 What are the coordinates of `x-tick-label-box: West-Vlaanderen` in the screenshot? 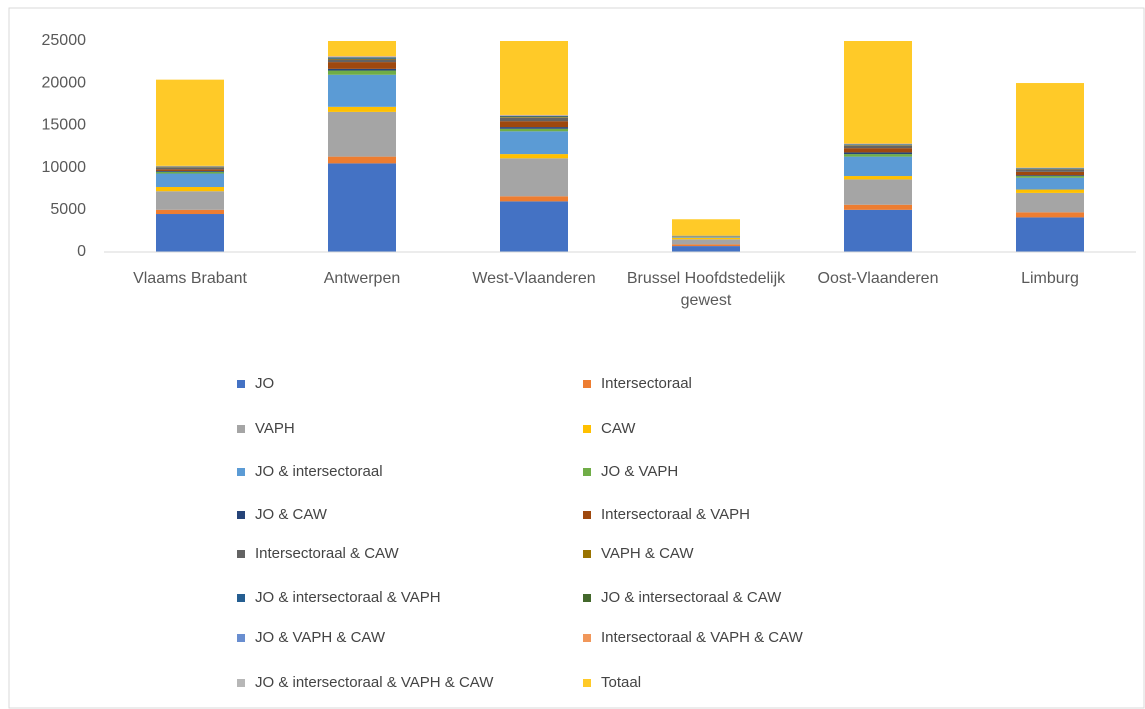 It's located at (533, 278).